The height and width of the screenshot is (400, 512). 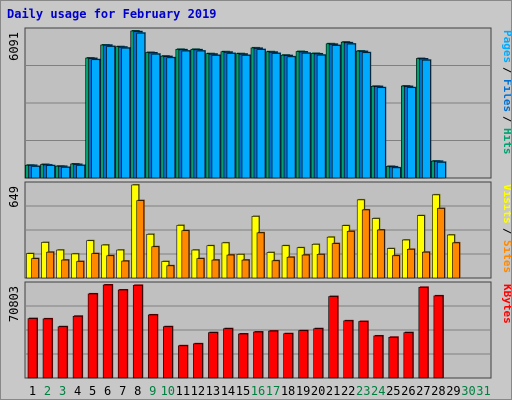 What do you see at coordinates (408, 391) in the screenshot?
I see `x-tick-day-26: 26` at bounding box center [408, 391].